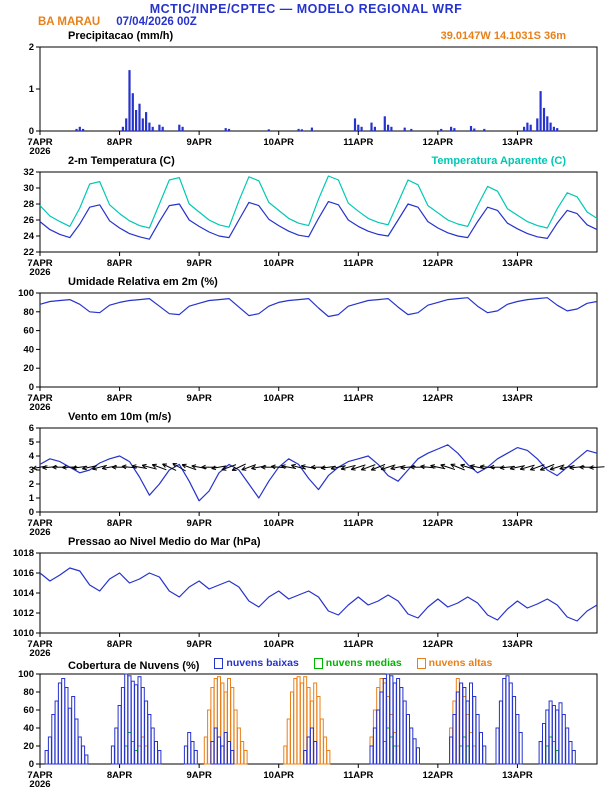 The height and width of the screenshot is (792, 612). Describe the element at coordinates (28, 220) in the screenshot. I see `svg-text: 26` at that location.